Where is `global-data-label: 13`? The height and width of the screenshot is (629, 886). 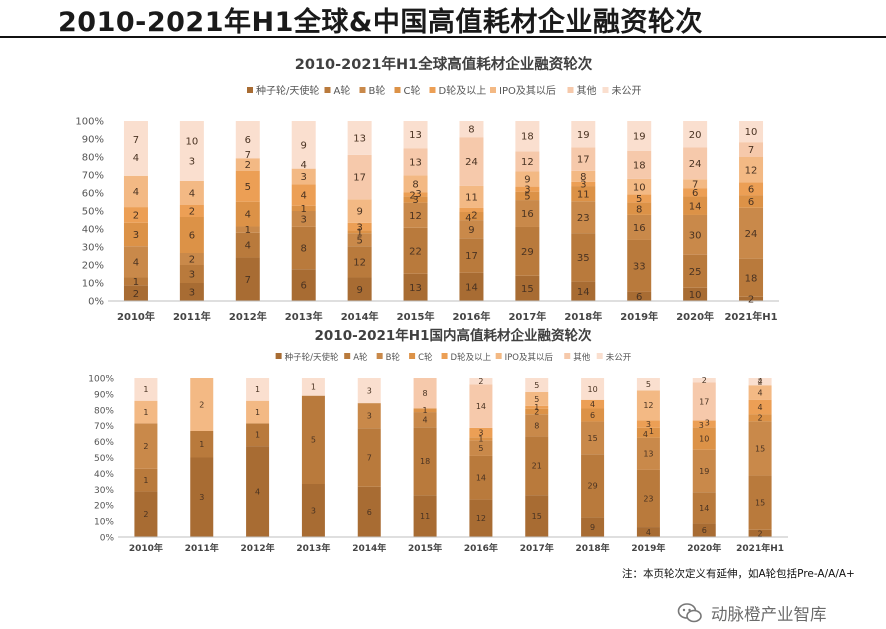
global-data-label: 13 is located at coordinates (415, 288).